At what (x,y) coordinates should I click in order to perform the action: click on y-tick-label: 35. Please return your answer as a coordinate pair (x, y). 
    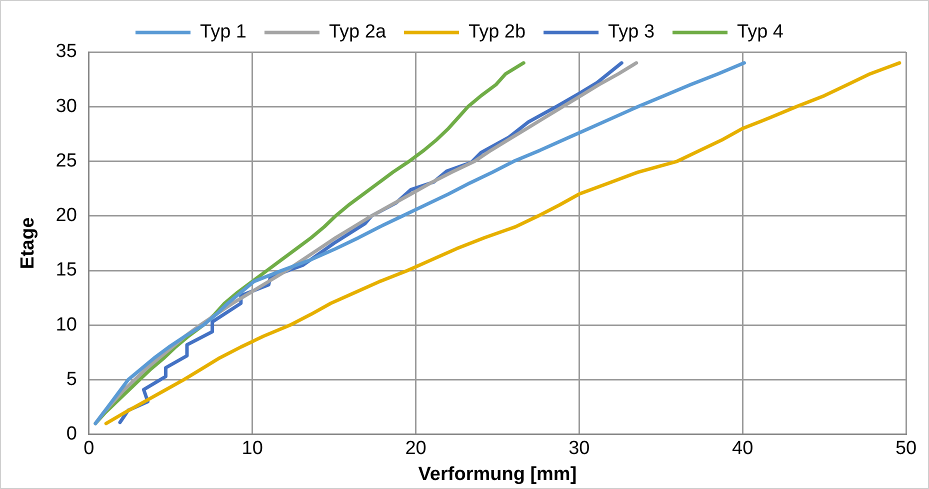
    Looking at the image, I should click on (66, 51).